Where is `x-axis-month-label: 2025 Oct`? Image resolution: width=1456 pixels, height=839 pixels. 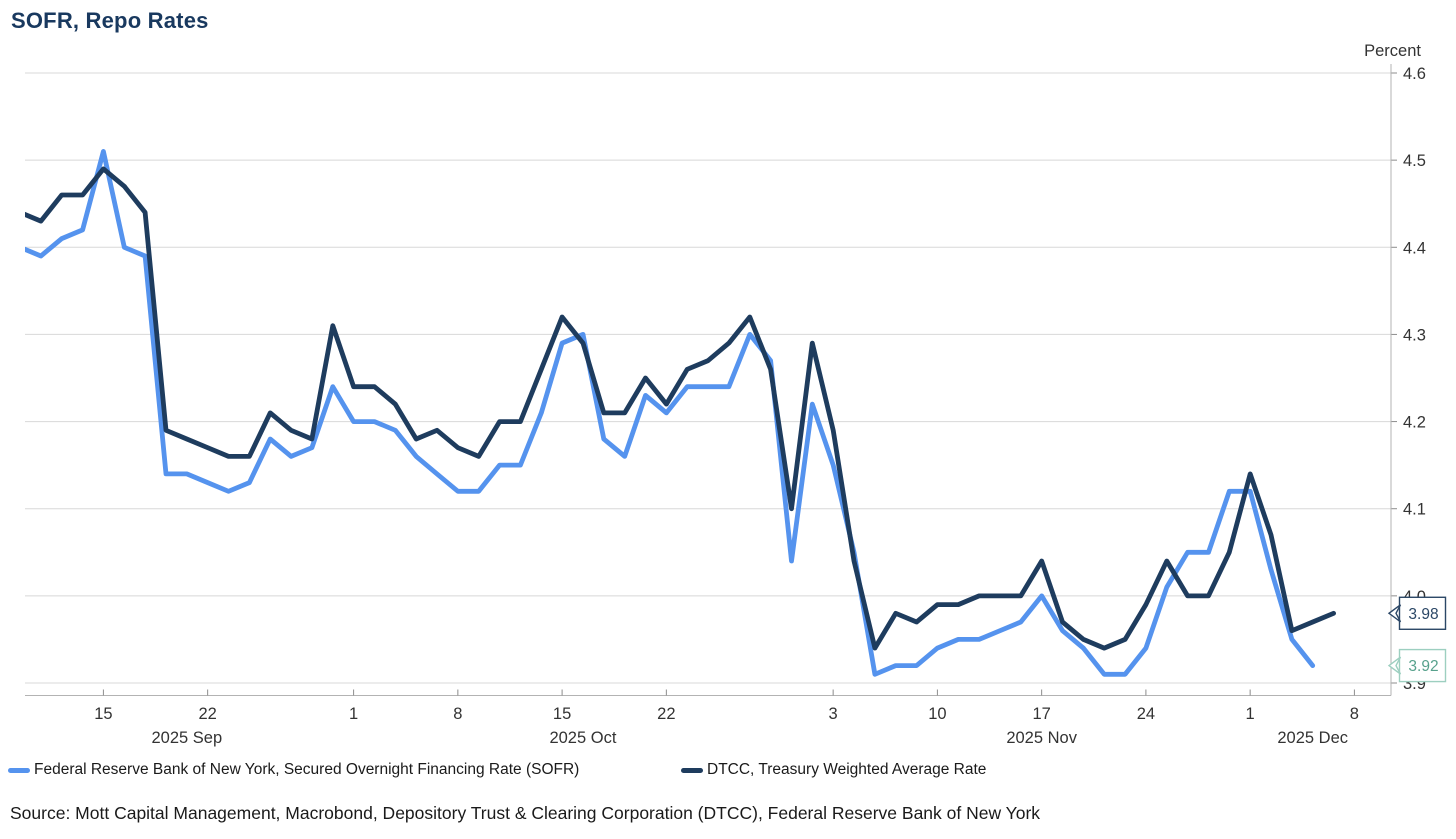
x-axis-month-label: 2025 Oct is located at coordinates (582, 738).